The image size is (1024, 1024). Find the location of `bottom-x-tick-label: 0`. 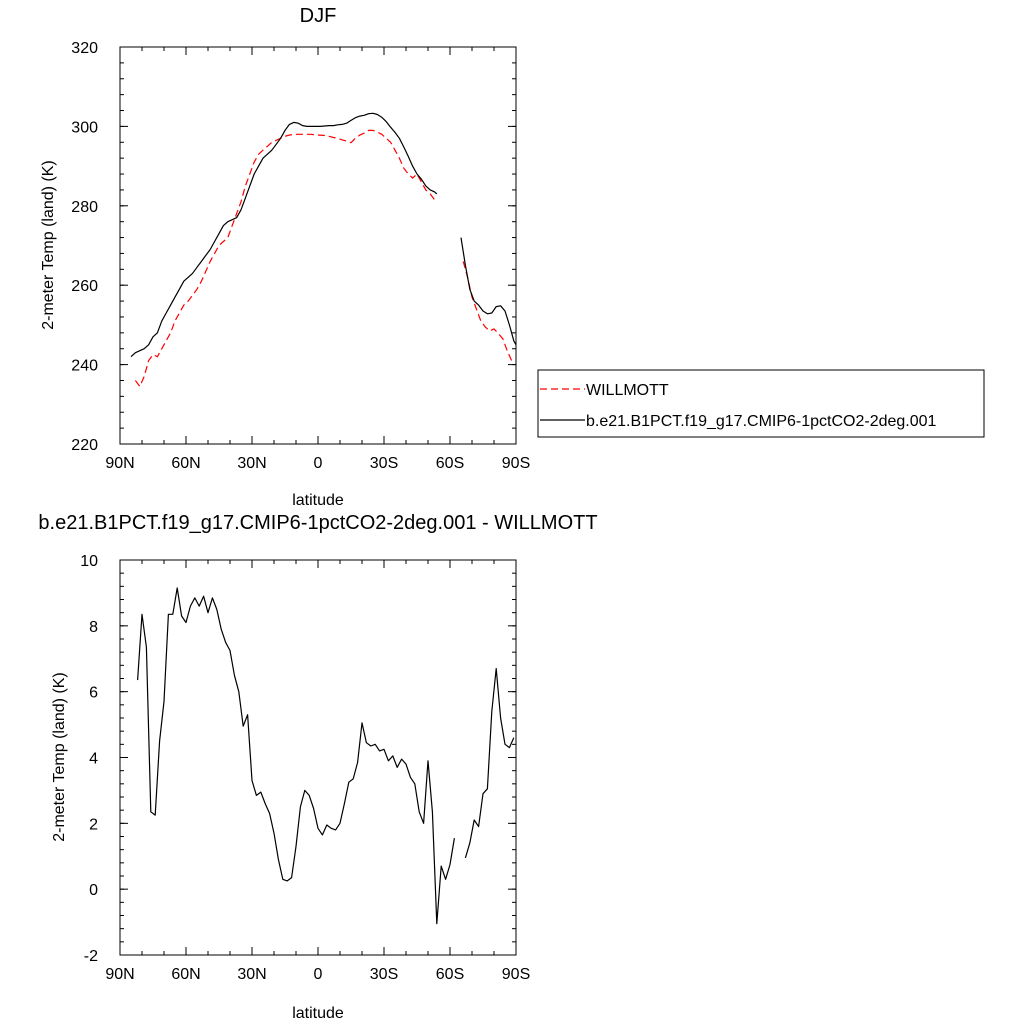

bottom-x-tick-label: 0 is located at coordinates (318, 974).